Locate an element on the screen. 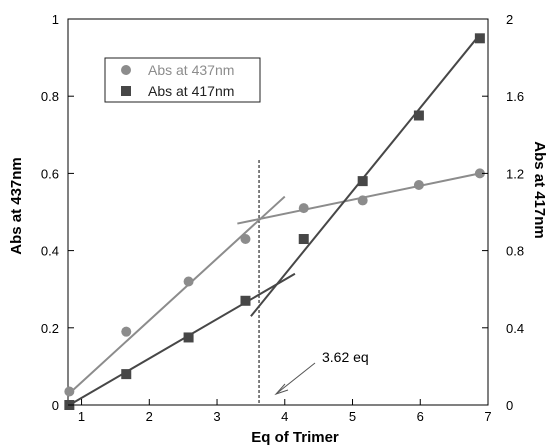 The height and width of the screenshot is (446, 548). left-axis-title: Abs at 437nm is located at coordinates (16, 206).